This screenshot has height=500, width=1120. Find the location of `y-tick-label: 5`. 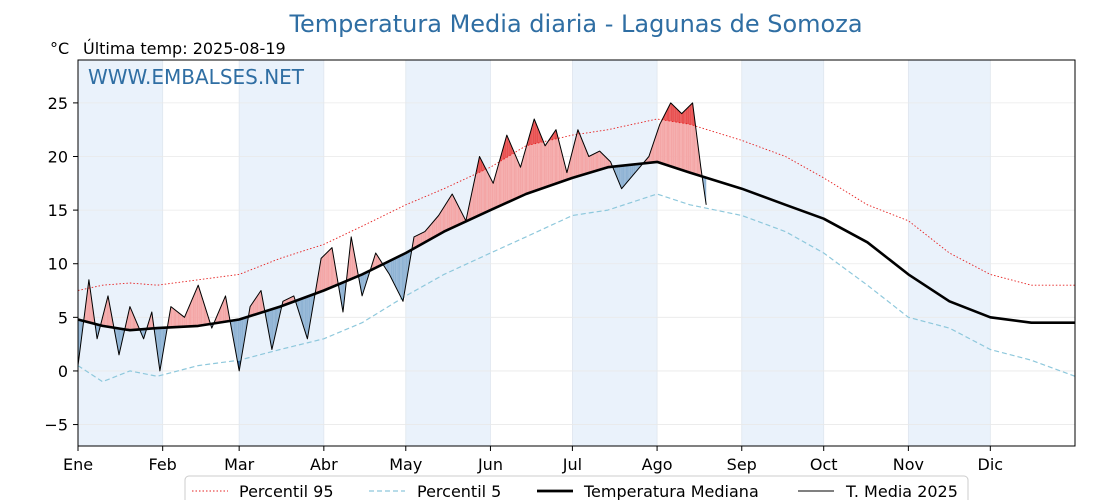

y-tick-label: 5 is located at coordinates (63, 317).